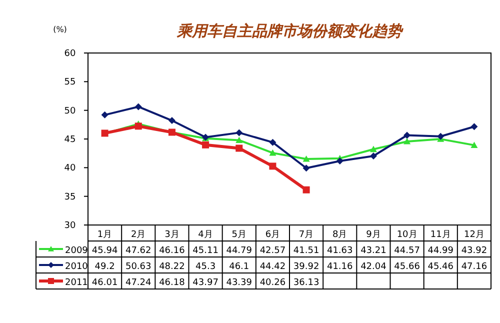  Describe the element at coordinates (441, 251) in the screenshot. I see `data-label: 44.99` at that location.